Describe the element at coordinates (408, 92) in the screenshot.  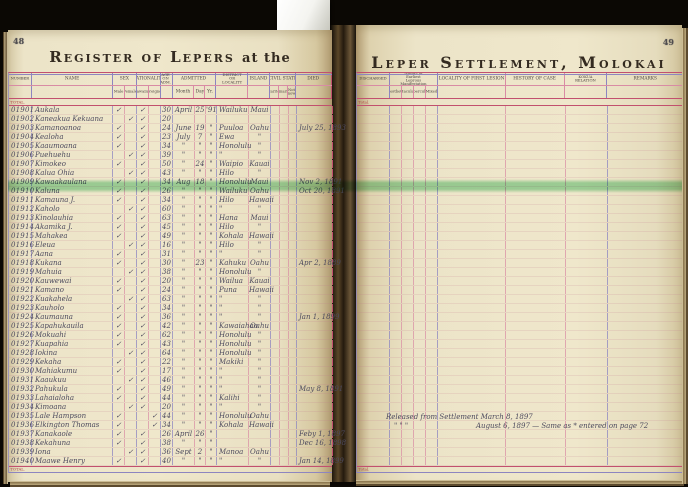
I see `header-man-macular: Macular` at that location.